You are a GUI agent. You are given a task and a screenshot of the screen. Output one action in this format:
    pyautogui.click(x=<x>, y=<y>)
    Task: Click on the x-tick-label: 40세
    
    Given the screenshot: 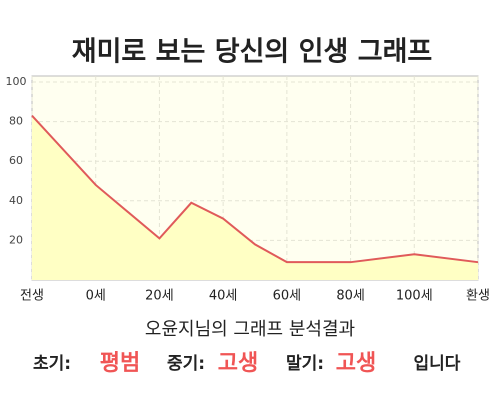 What is the action you would take?
    pyautogui.click(x=223, y=296)
    